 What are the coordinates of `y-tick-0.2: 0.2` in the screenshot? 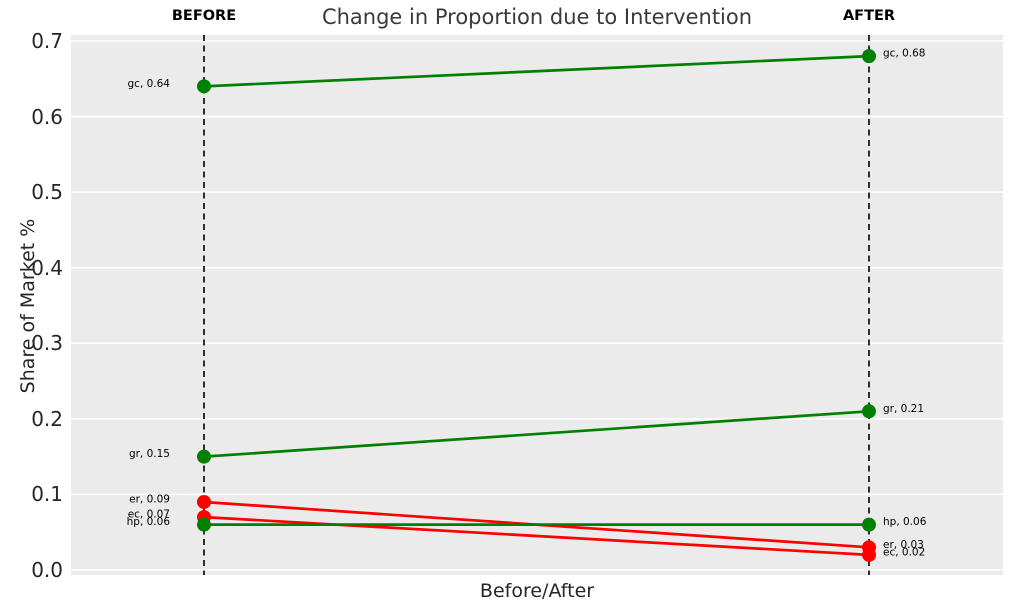 It's located at (47, 418).